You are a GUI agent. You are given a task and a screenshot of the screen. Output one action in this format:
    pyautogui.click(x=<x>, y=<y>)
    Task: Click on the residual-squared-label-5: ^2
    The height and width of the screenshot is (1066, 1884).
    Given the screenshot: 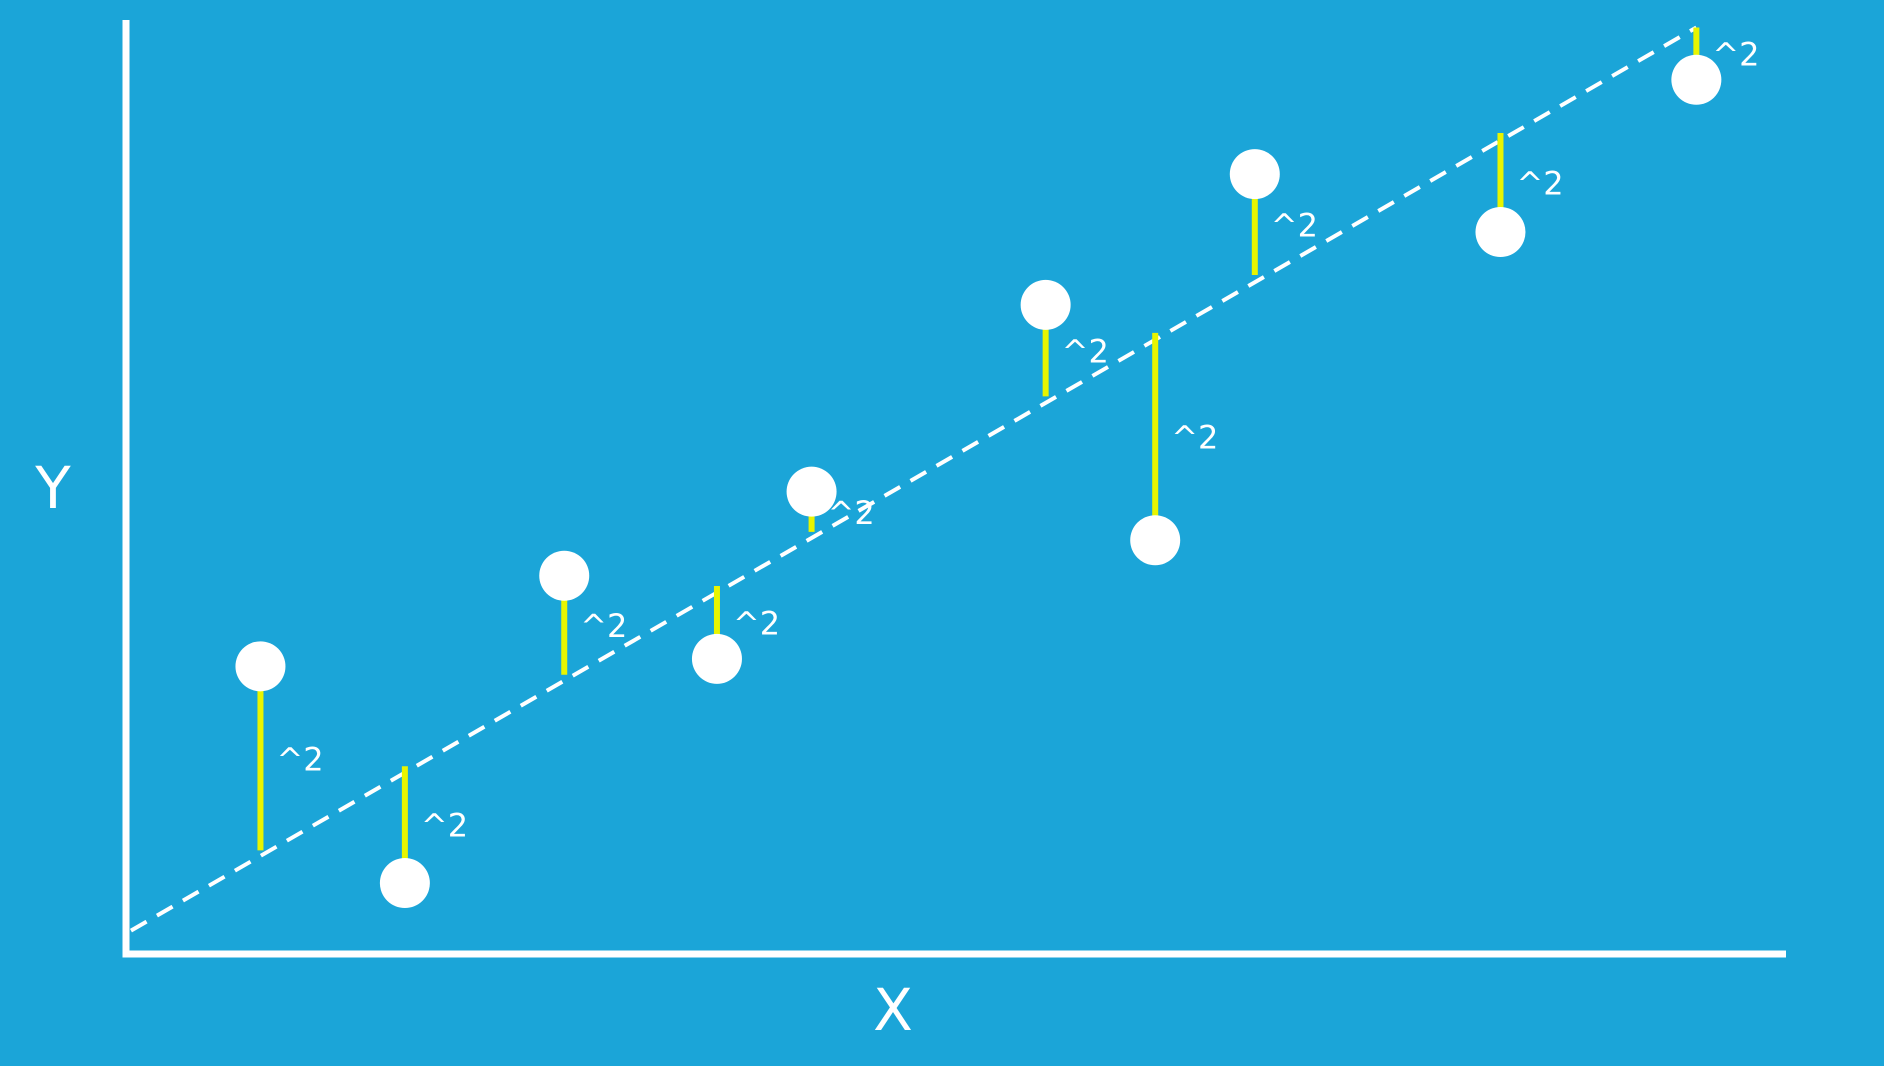 What is the action you would take?
    pyautogui.click(x=851, y=513)
    